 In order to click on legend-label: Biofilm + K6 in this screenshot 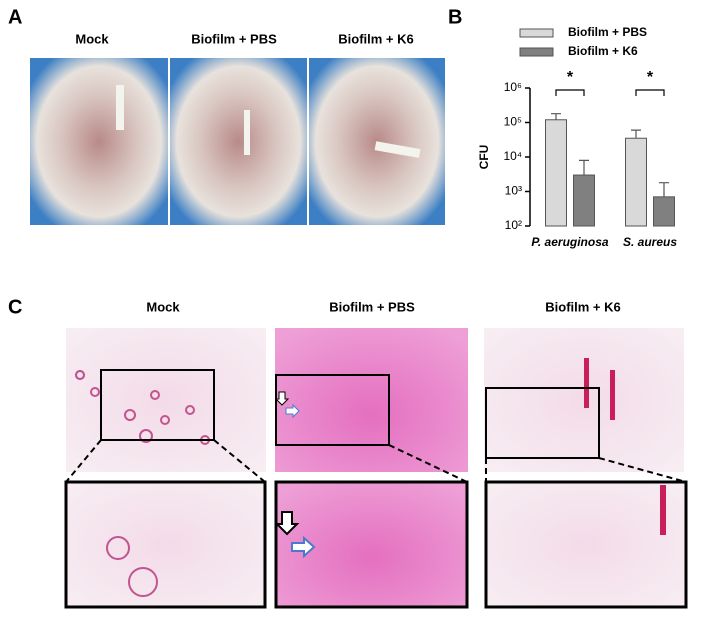, I will do `click(603, 51)`.